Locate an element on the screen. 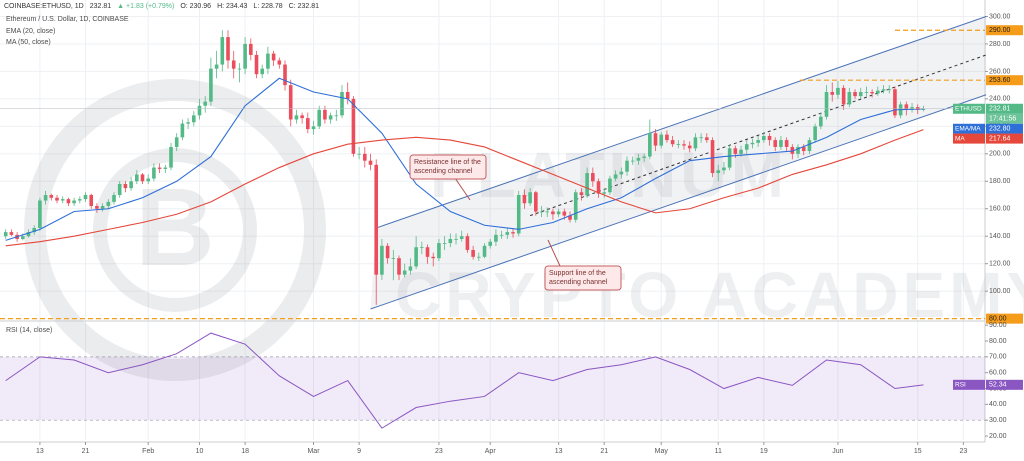 This screenshot has height=461, width=1024. watermark-text: PLATINUM is located at coordinates (609, 175).